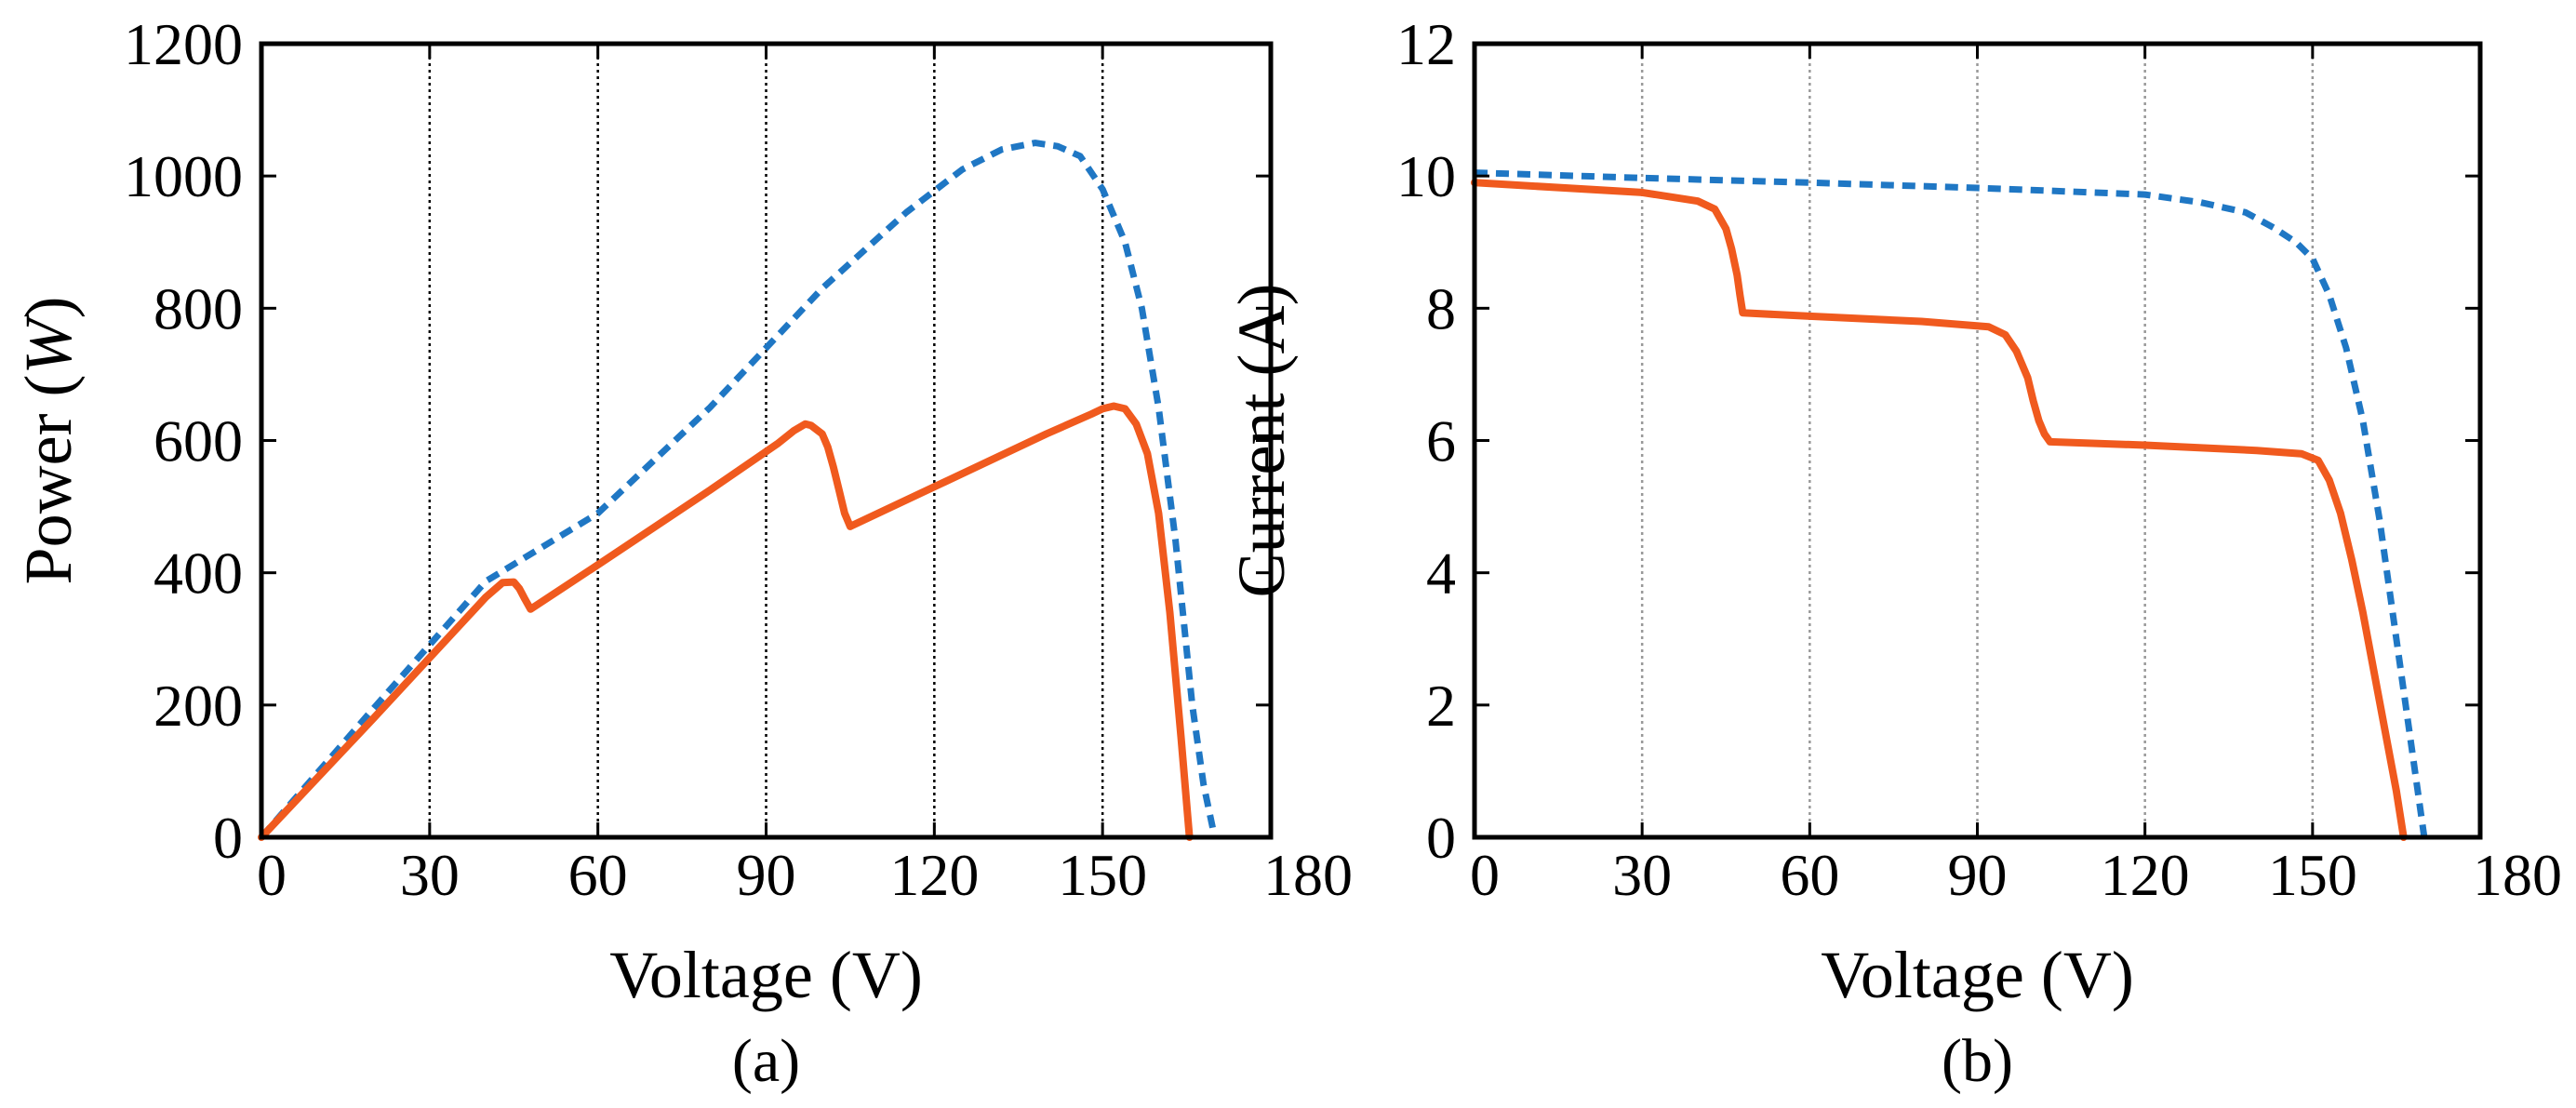 The image size is (2576, 1108). I want to click on series-line-shaded, so click(726, 621).